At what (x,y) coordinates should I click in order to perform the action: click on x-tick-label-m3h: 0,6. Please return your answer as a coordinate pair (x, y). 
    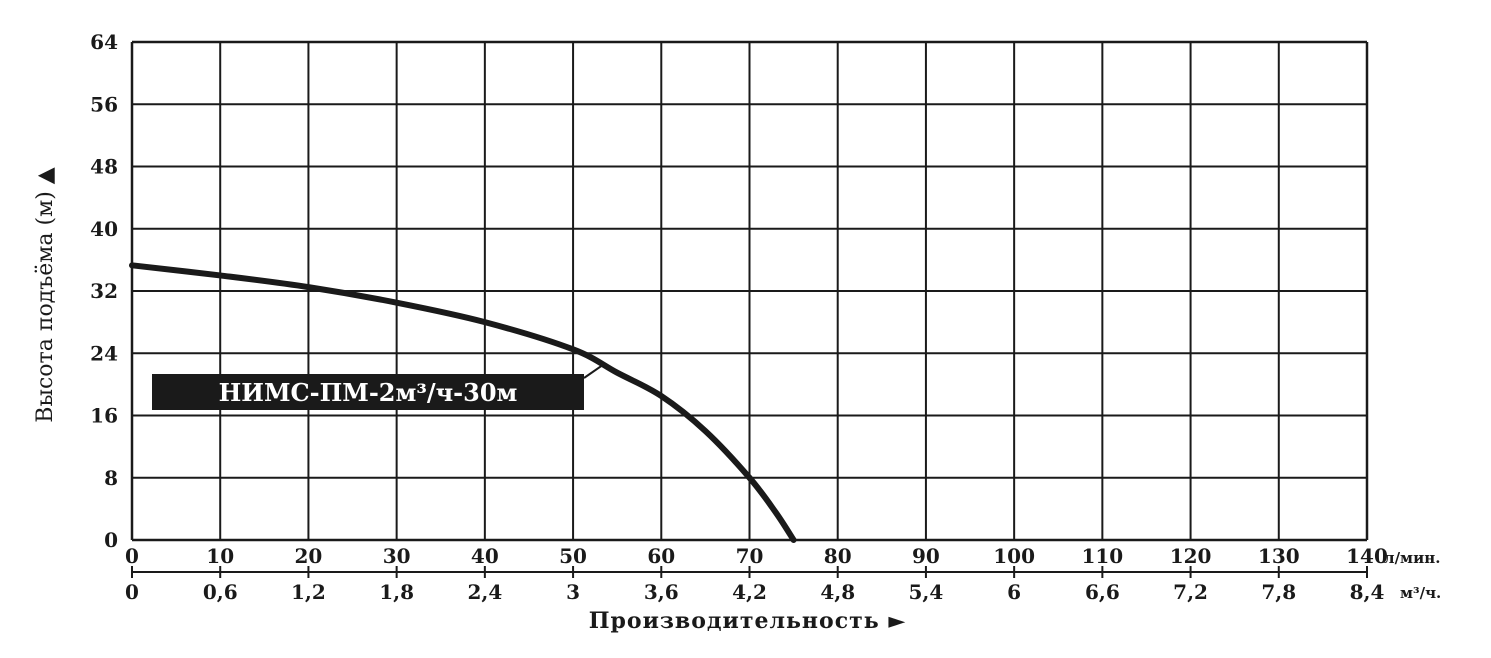
    Looking at the image, I should click on (220, 592).